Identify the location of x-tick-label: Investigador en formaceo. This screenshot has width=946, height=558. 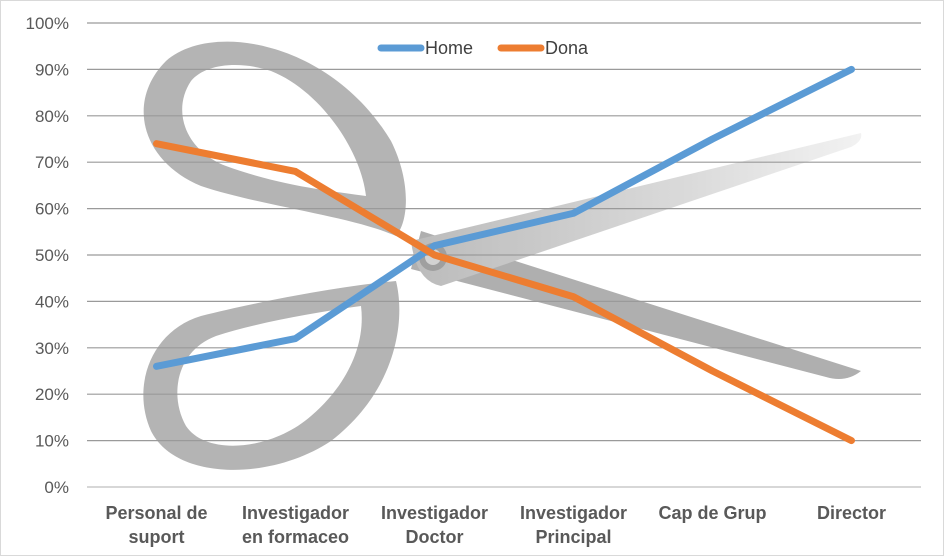
(295, 525).